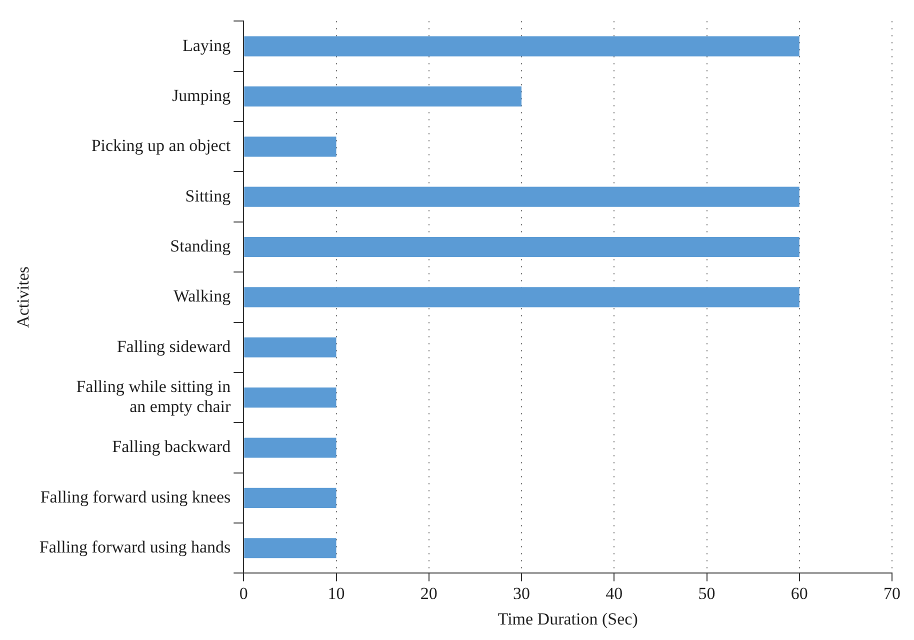 The height and width of the screenshot is (640, 914). I want to click on y-tick-label: Jumping, so click(202, 95).